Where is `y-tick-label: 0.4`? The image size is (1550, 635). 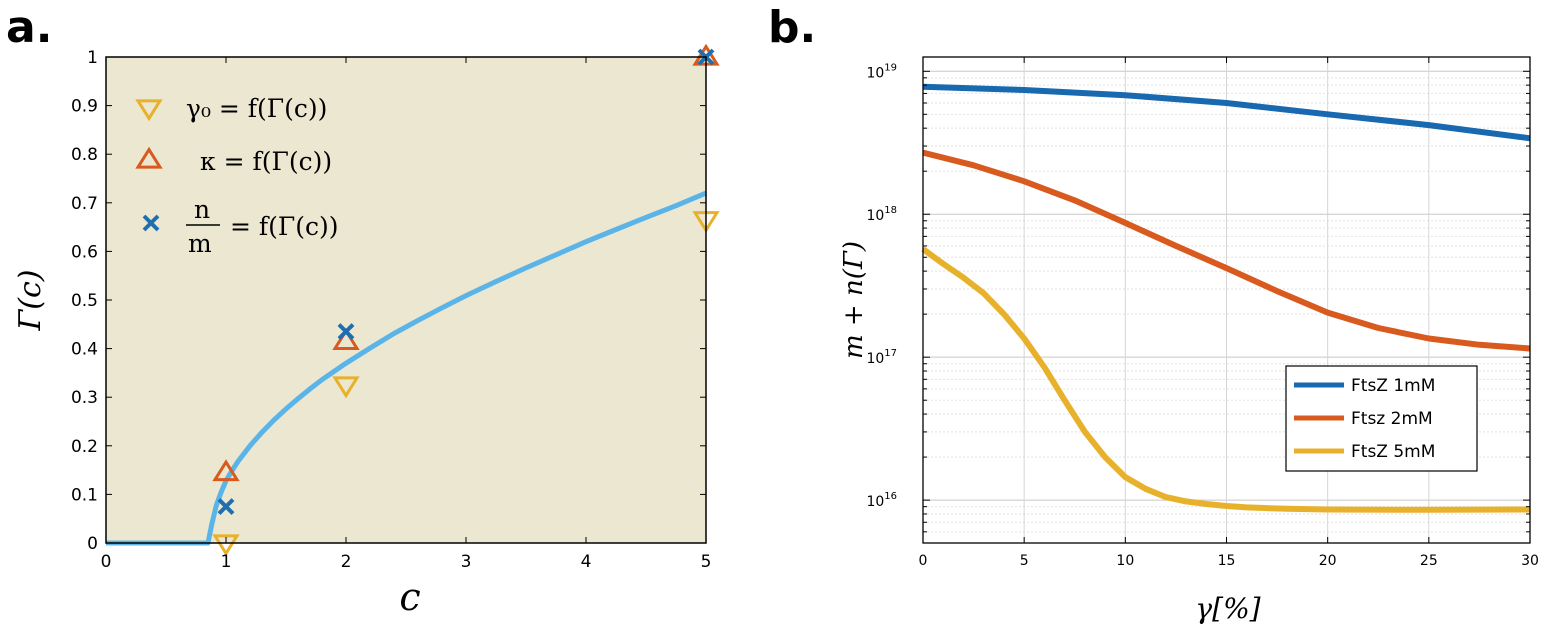
y-tick-label: 0.4 is located at coordinates (84, 350).